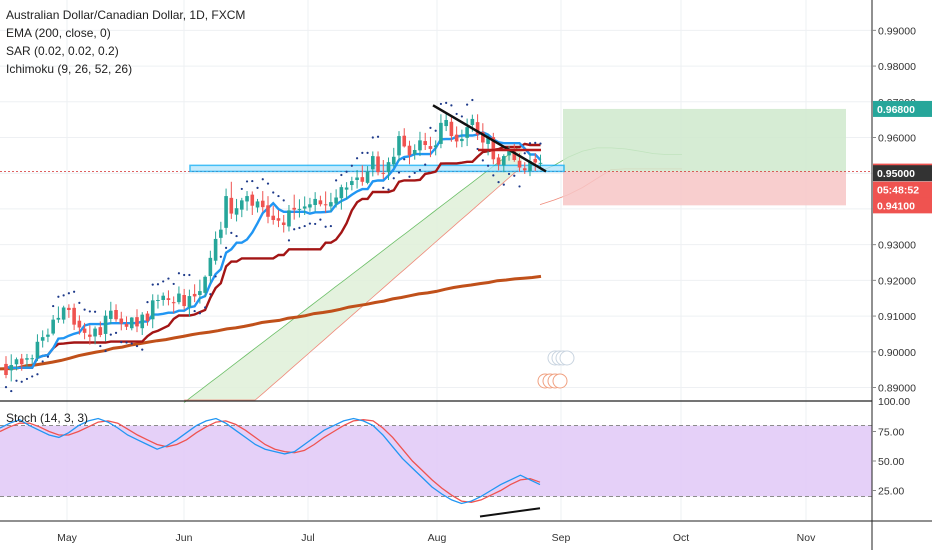  I want to click on ichimoku-legend: Ichimoku (9, 26, 52, 26), so click(69, 69).